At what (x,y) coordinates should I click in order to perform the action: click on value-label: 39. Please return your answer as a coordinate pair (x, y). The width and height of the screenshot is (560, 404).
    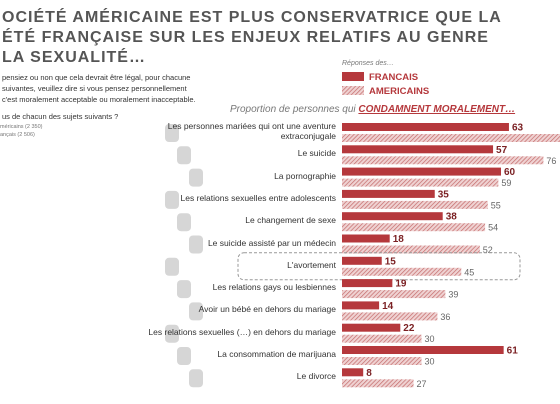
    Looking at the image, I should click on (453, 295).